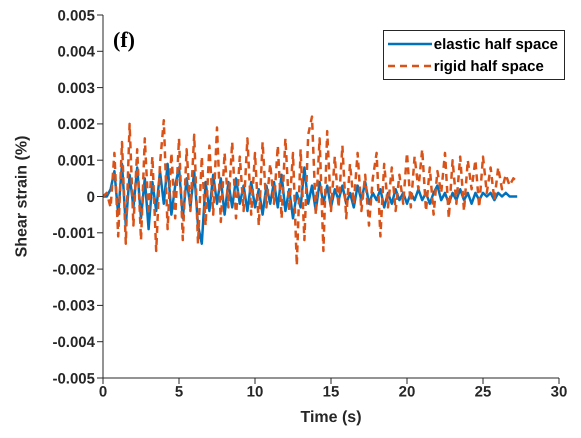  What do you see at coordinates (255, 392) in the screenshot?
I see `x-tick-label: 10` at bounding box center [255, 392].